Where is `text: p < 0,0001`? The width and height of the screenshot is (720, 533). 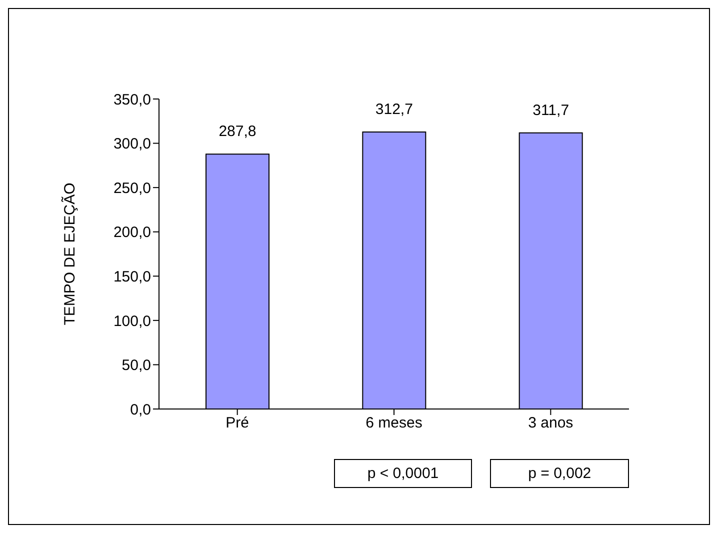 text: p < 0,0001 is located at coordinates (403, 473).